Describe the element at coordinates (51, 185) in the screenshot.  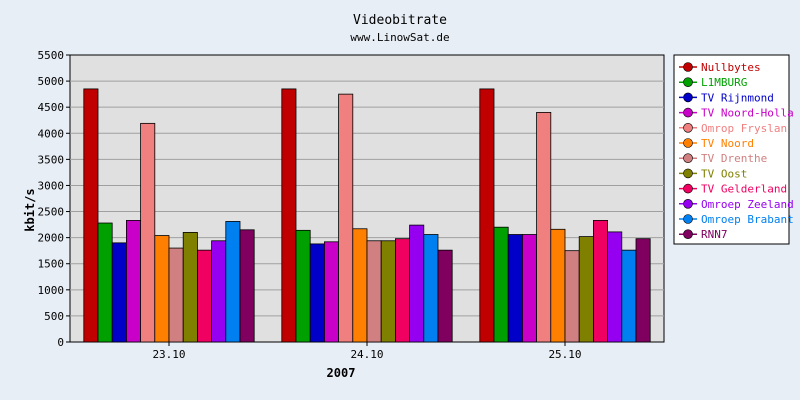
I see `y-tick-label: 3000` at that location.